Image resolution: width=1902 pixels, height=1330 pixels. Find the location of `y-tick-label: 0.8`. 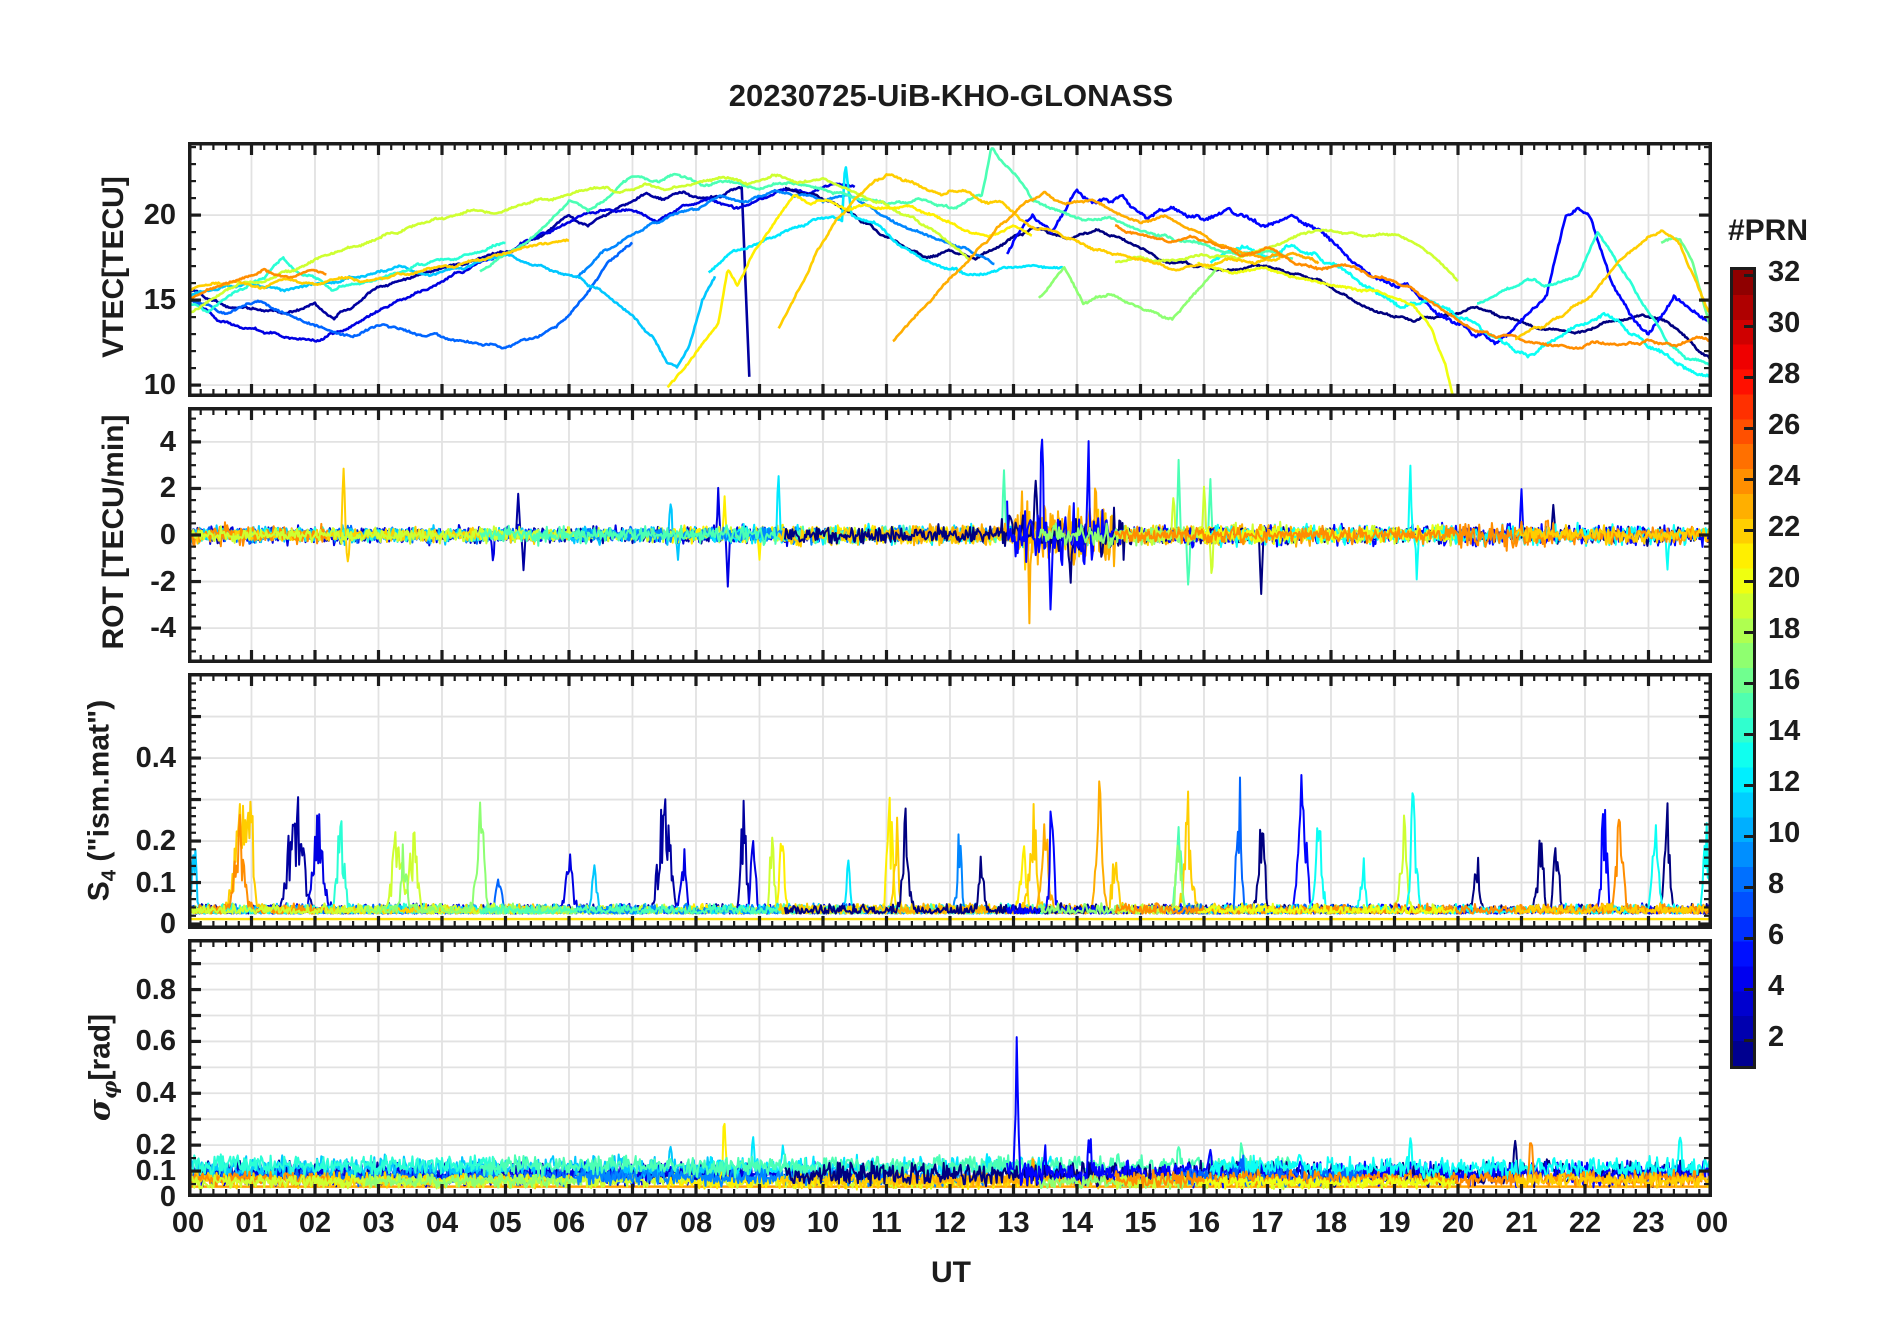

y-tick-label: 0.8 is located at coordinates (155, 989).